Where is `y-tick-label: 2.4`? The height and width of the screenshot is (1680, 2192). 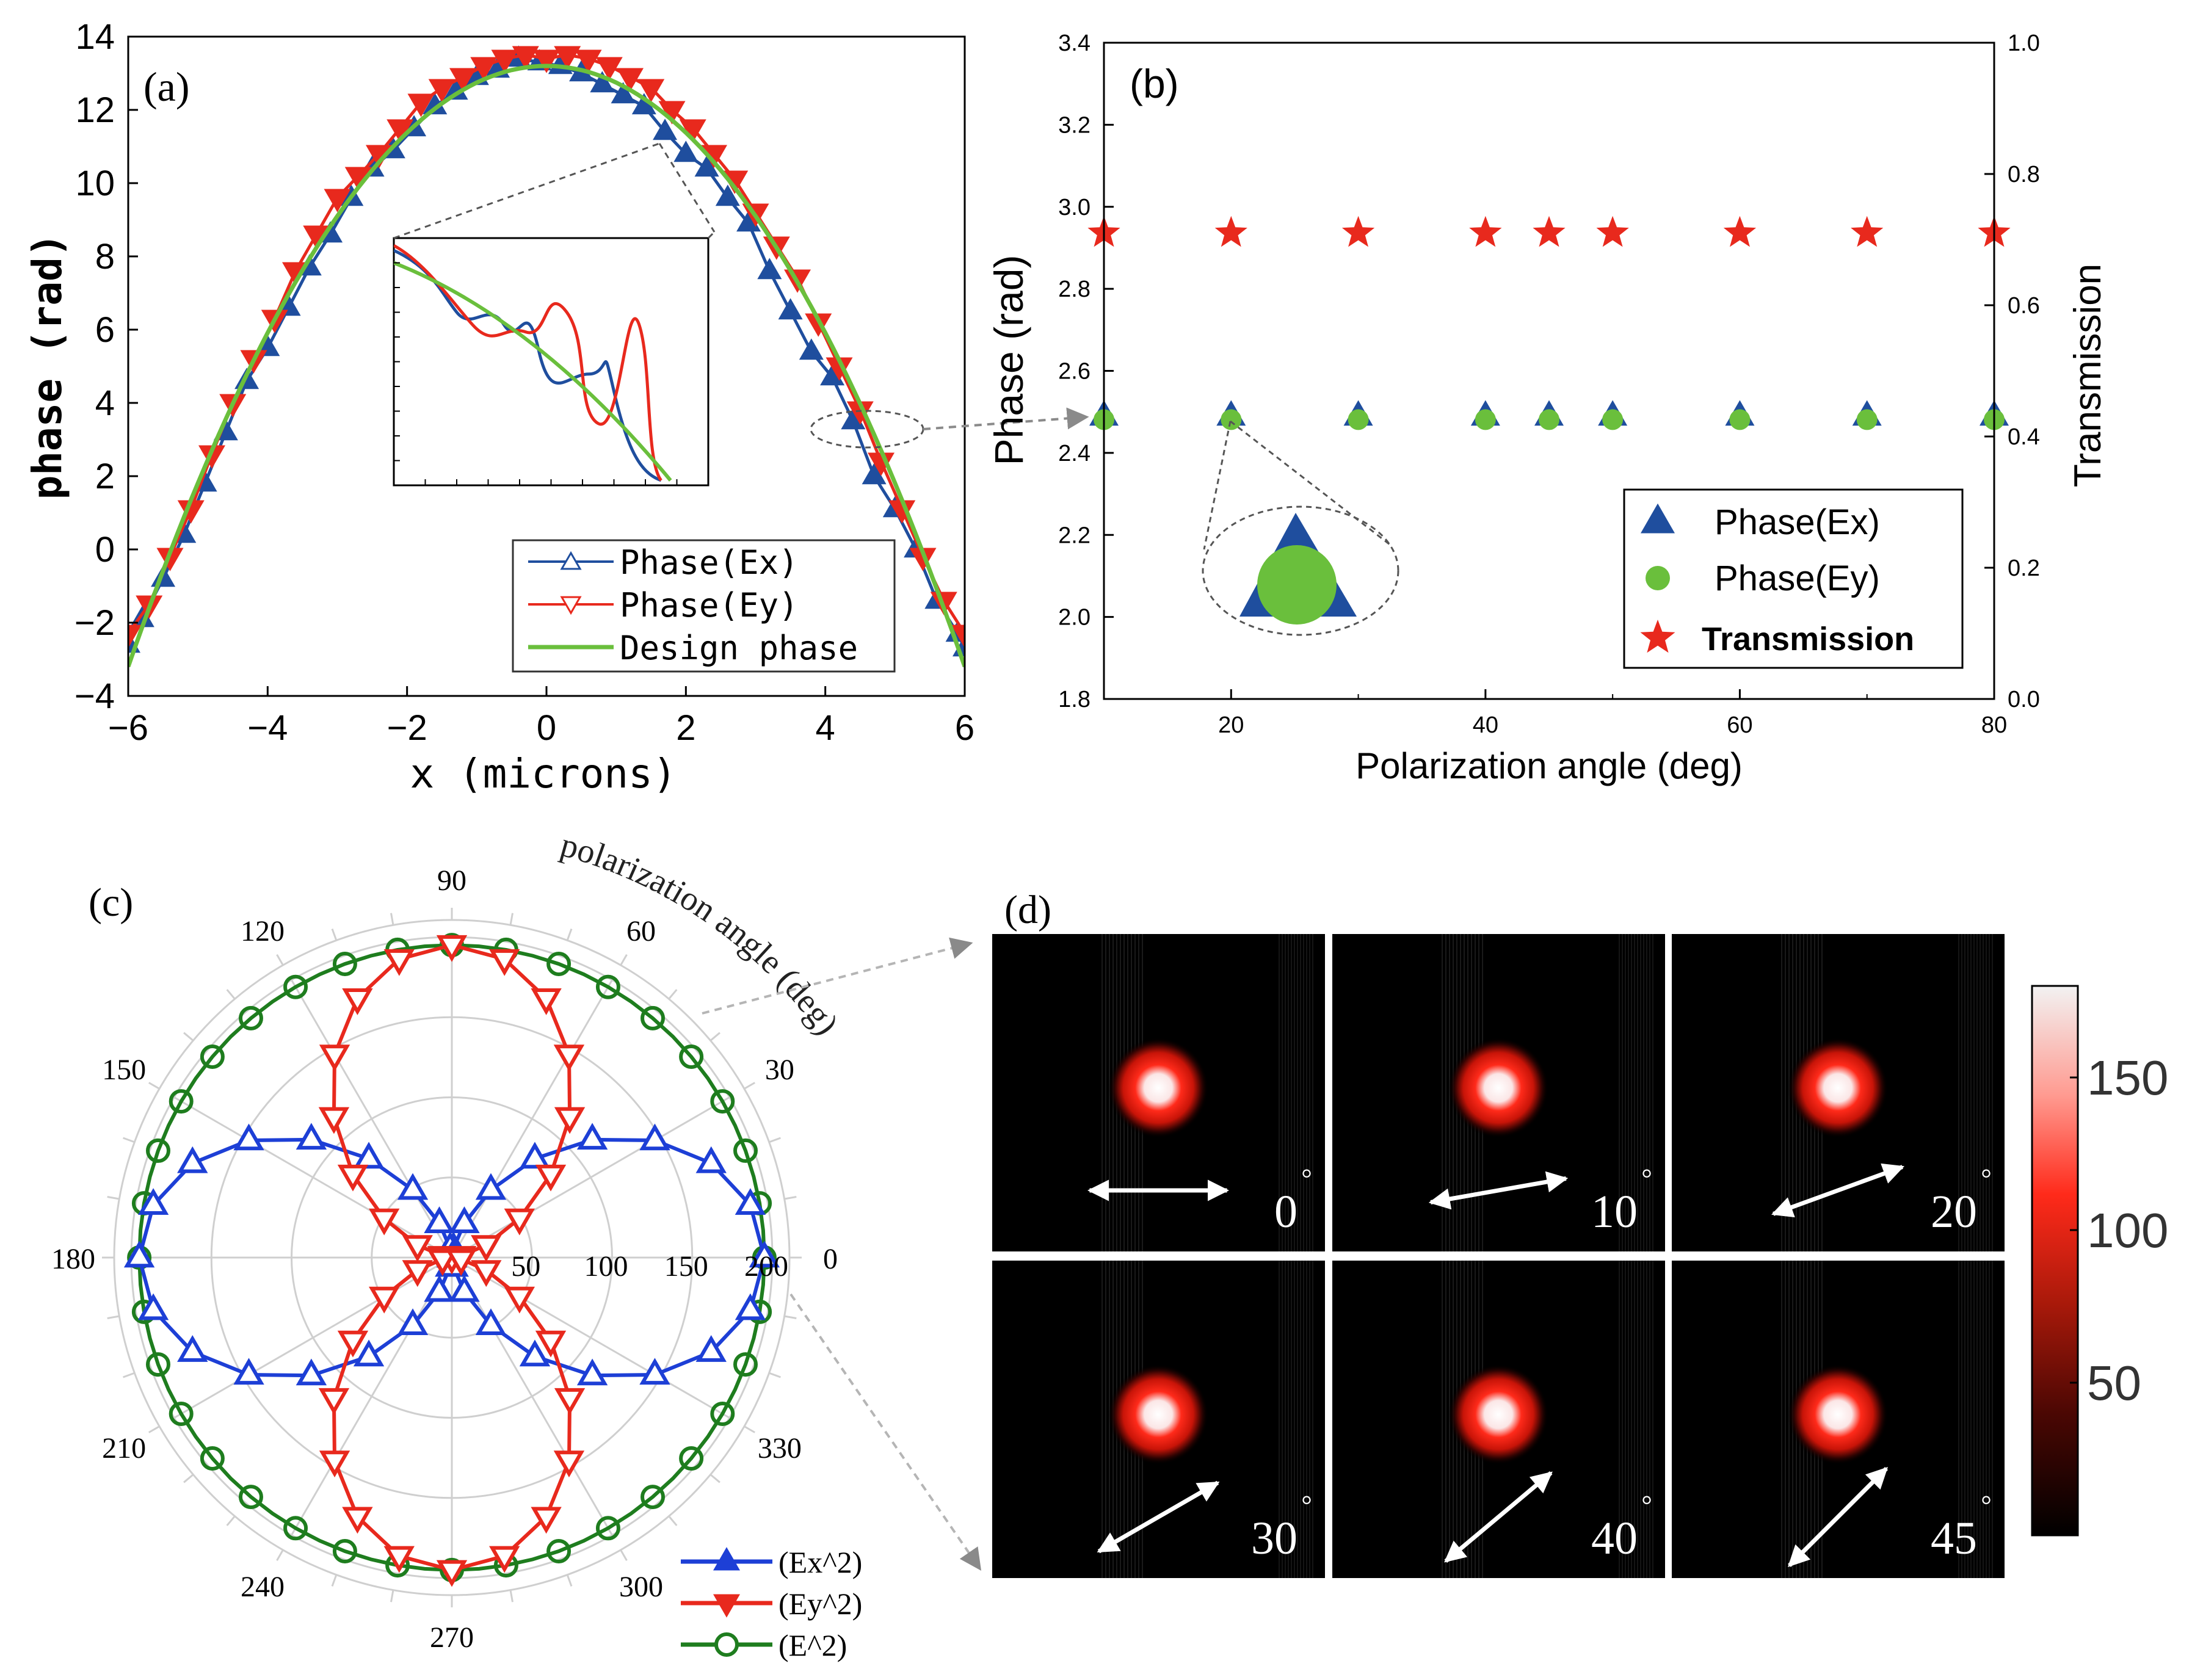
y-tick-label: 2.4 is located at coordinates (1074, 453).